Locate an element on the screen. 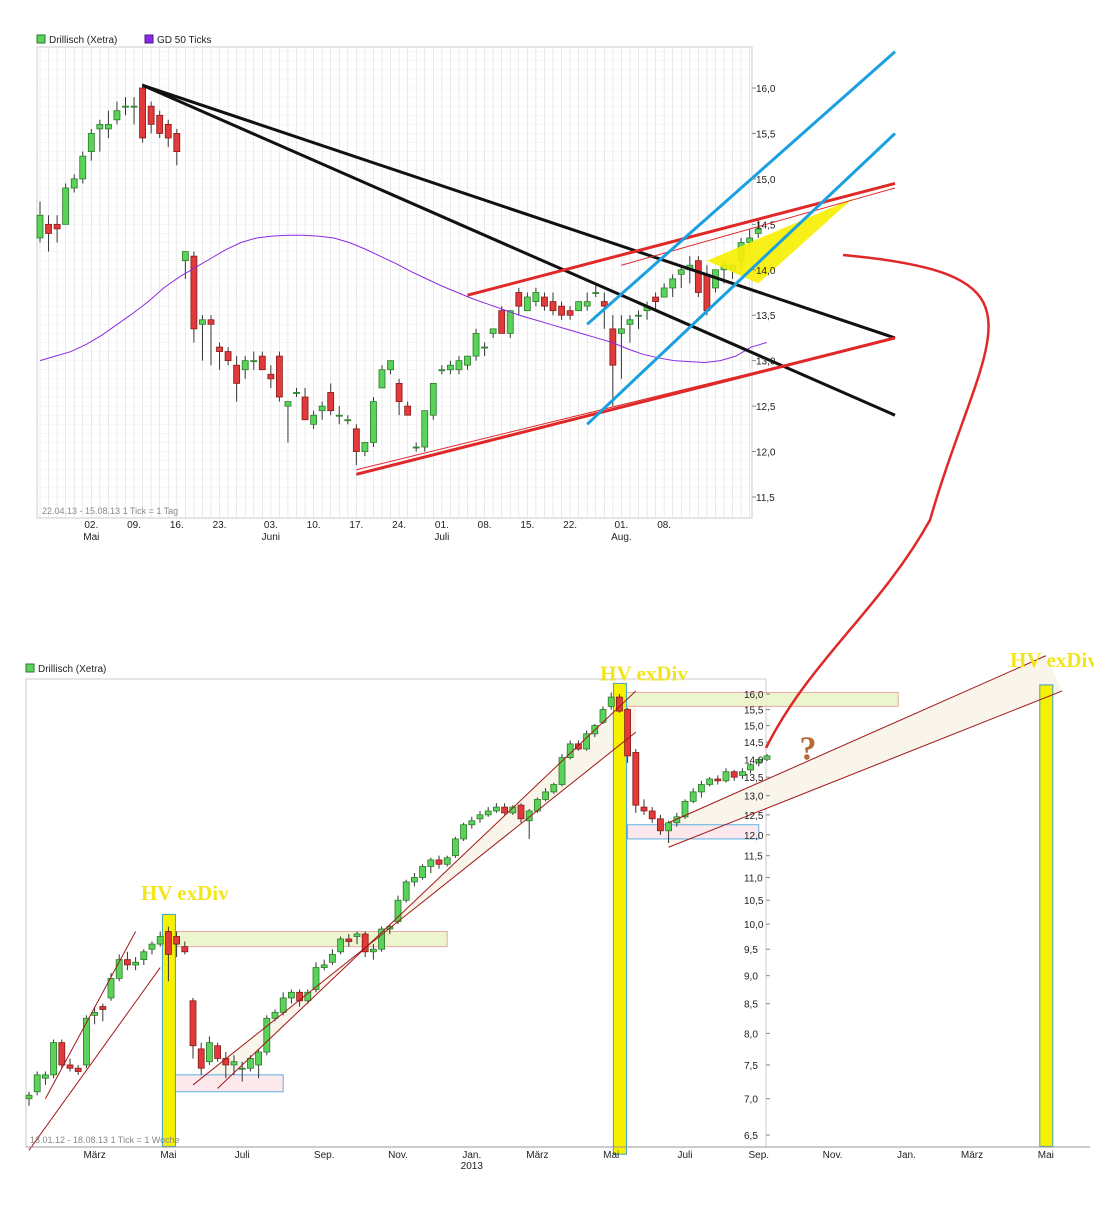  question-mark-label: ? is located at coordinates (808, 748).